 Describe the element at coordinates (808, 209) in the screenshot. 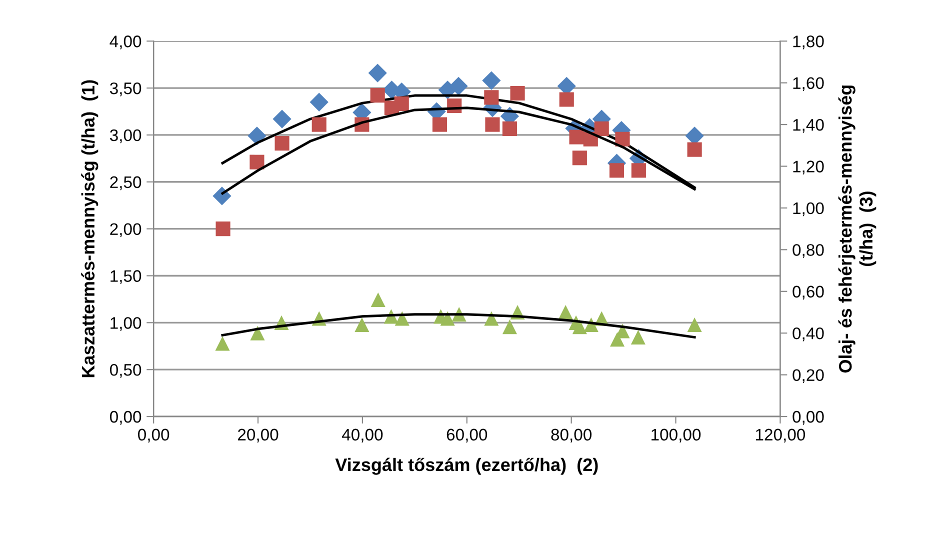

I see `y2-tick-label: 1,00` at that location.